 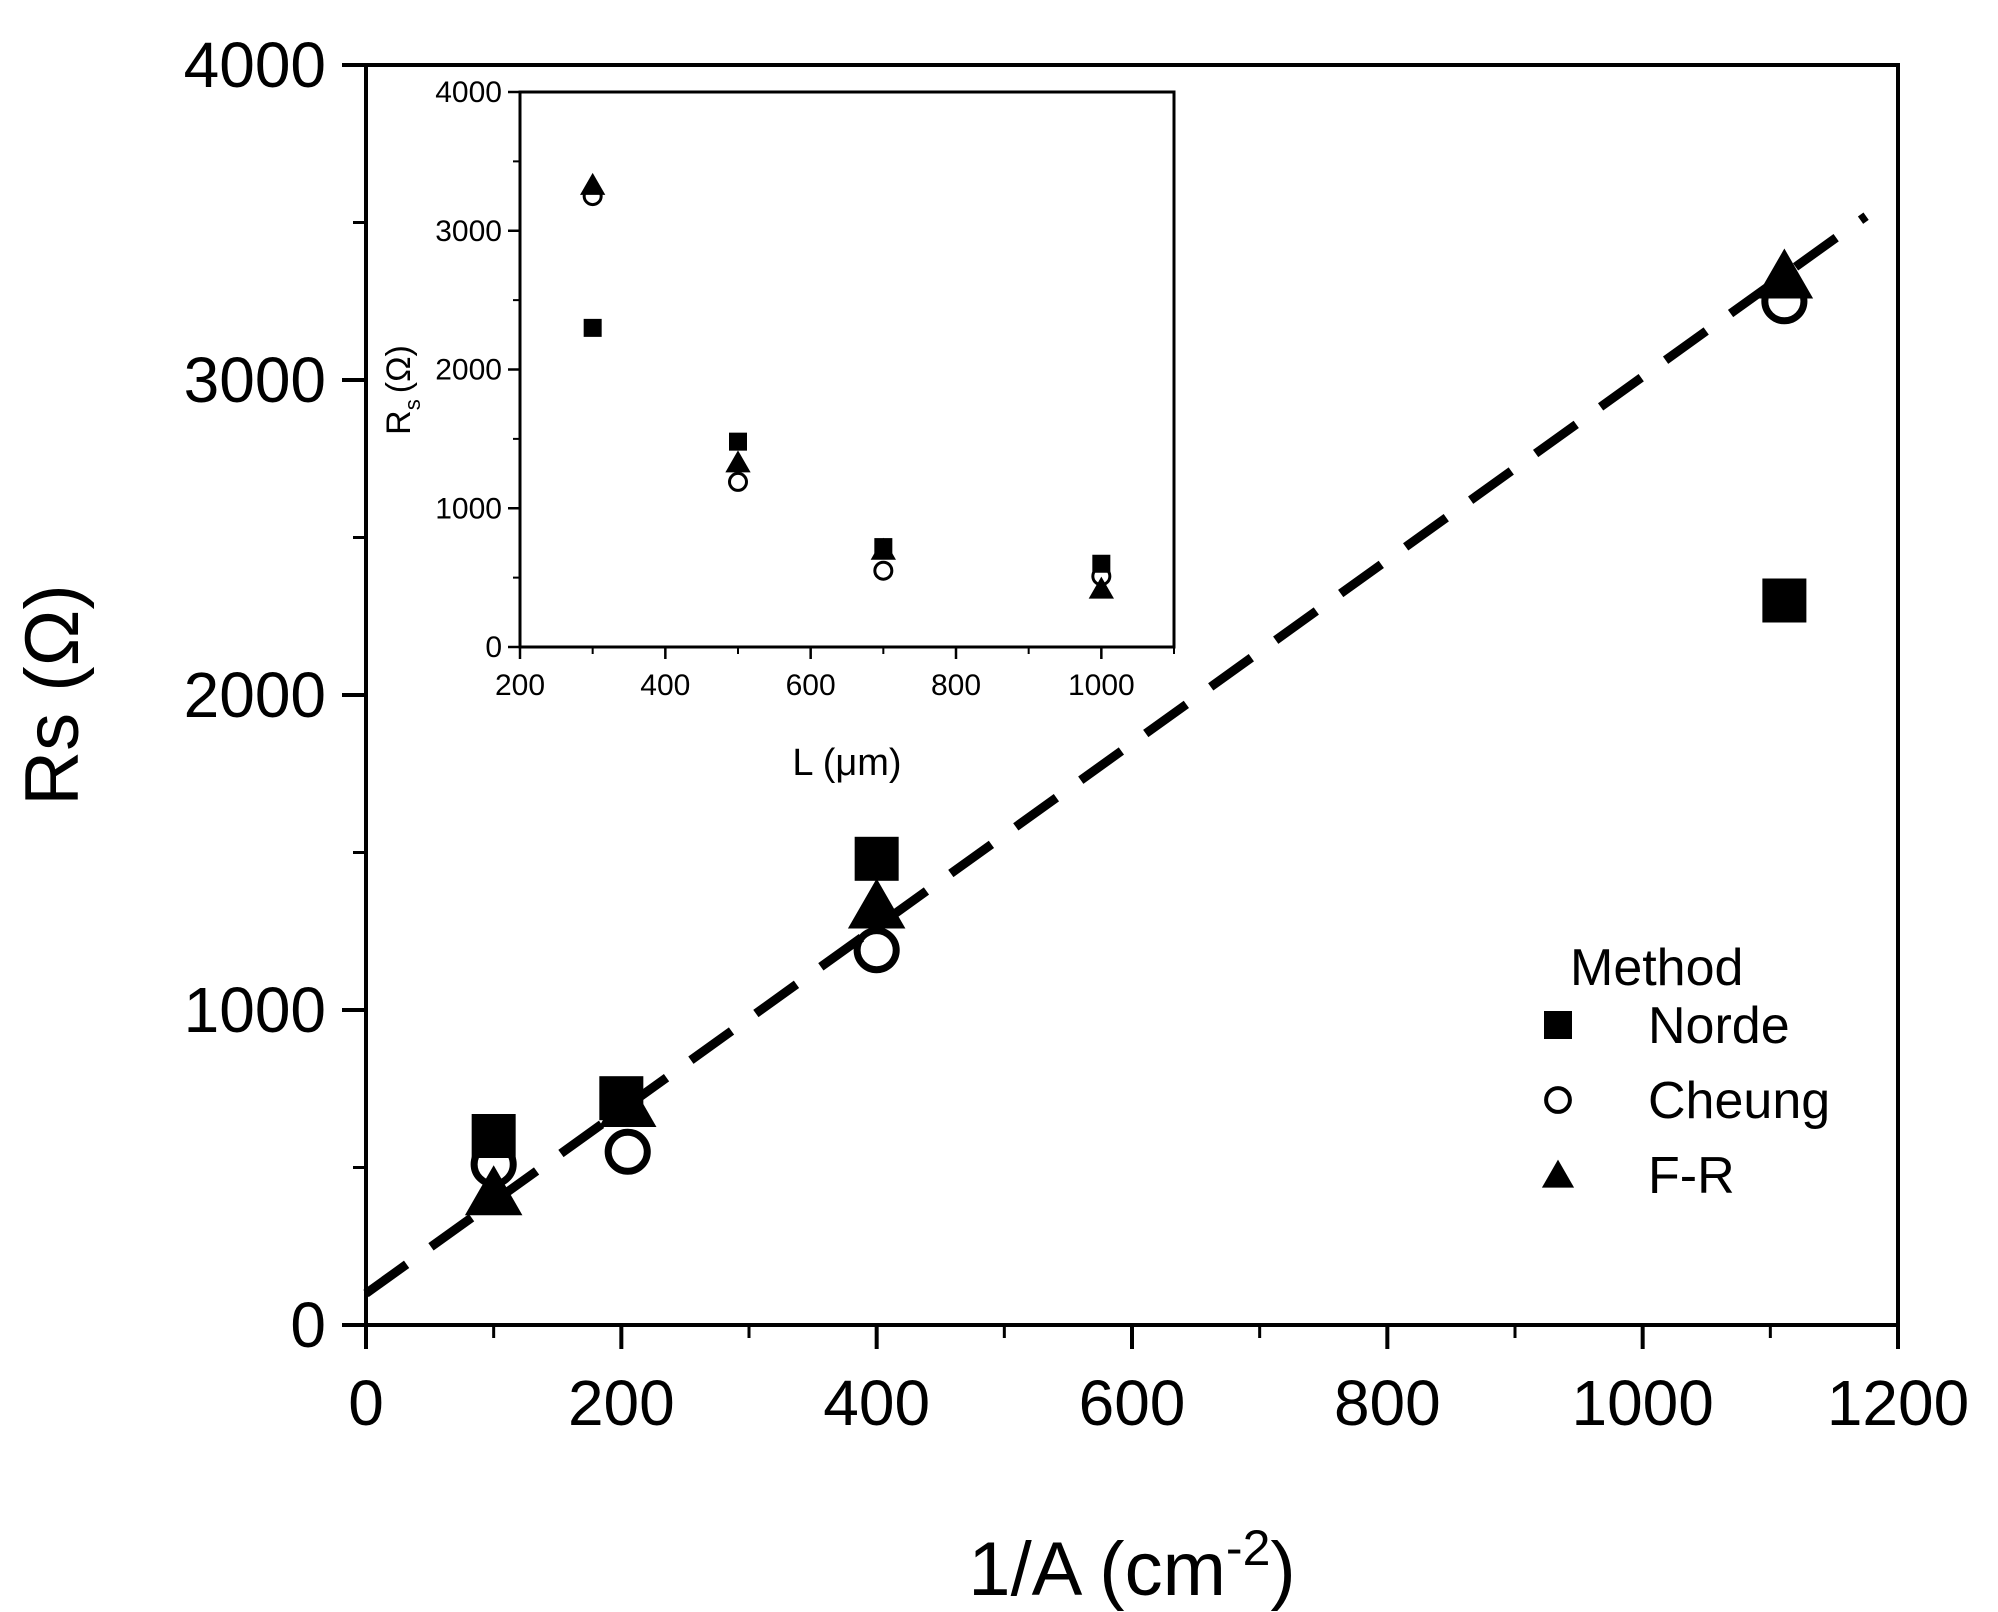 I want to click on inset-x-tick-label: 600, so click(x=811, y=685).